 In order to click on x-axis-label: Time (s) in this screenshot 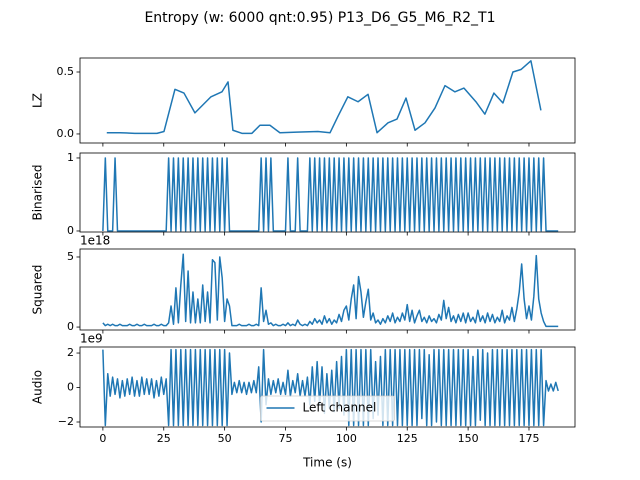, I will do `click(327, 463)`.